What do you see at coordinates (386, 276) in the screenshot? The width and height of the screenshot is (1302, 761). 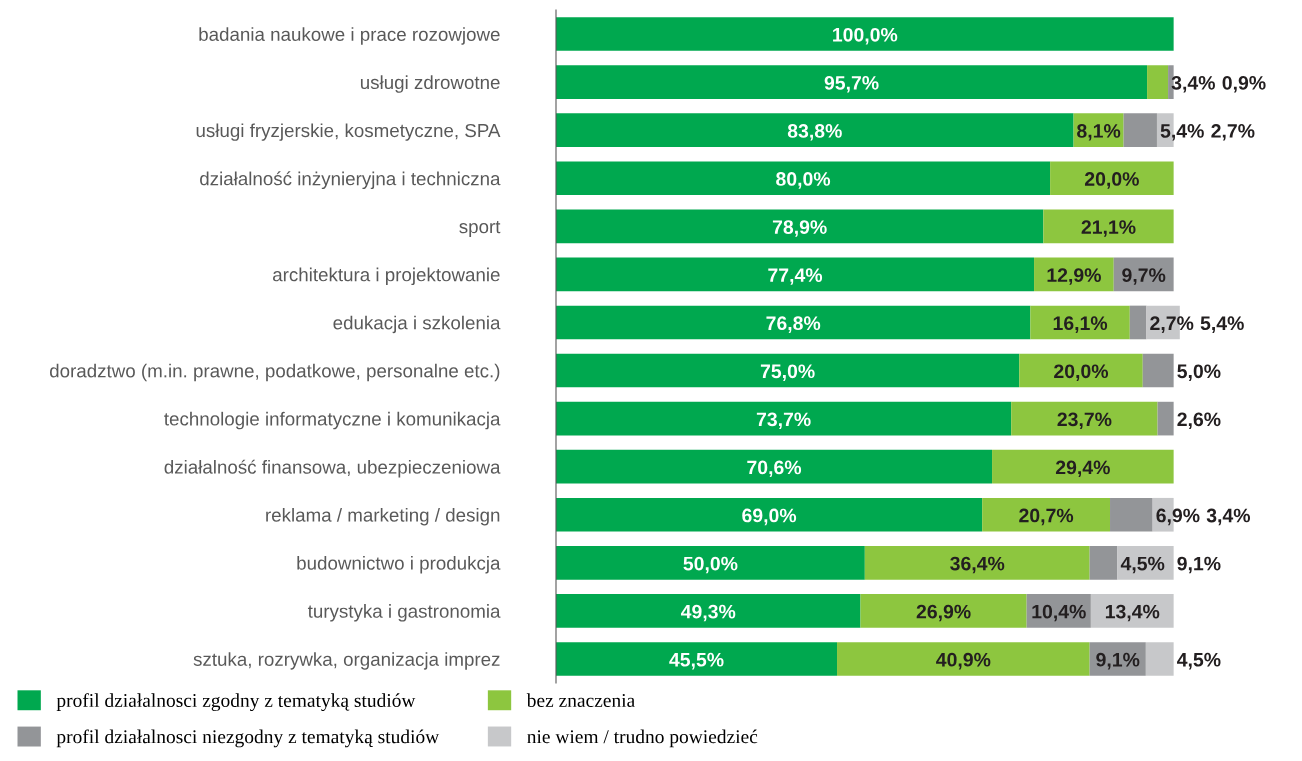 I see `y-tick-label: architektura i projektowanie` at bounding box center [386, 276].